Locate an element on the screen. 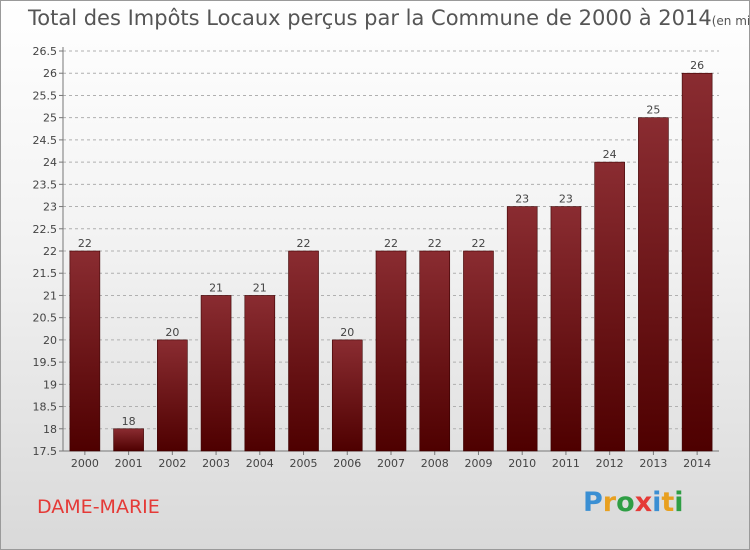  x-tick-label-2000: 2000 is located at coordinates (85, 463).